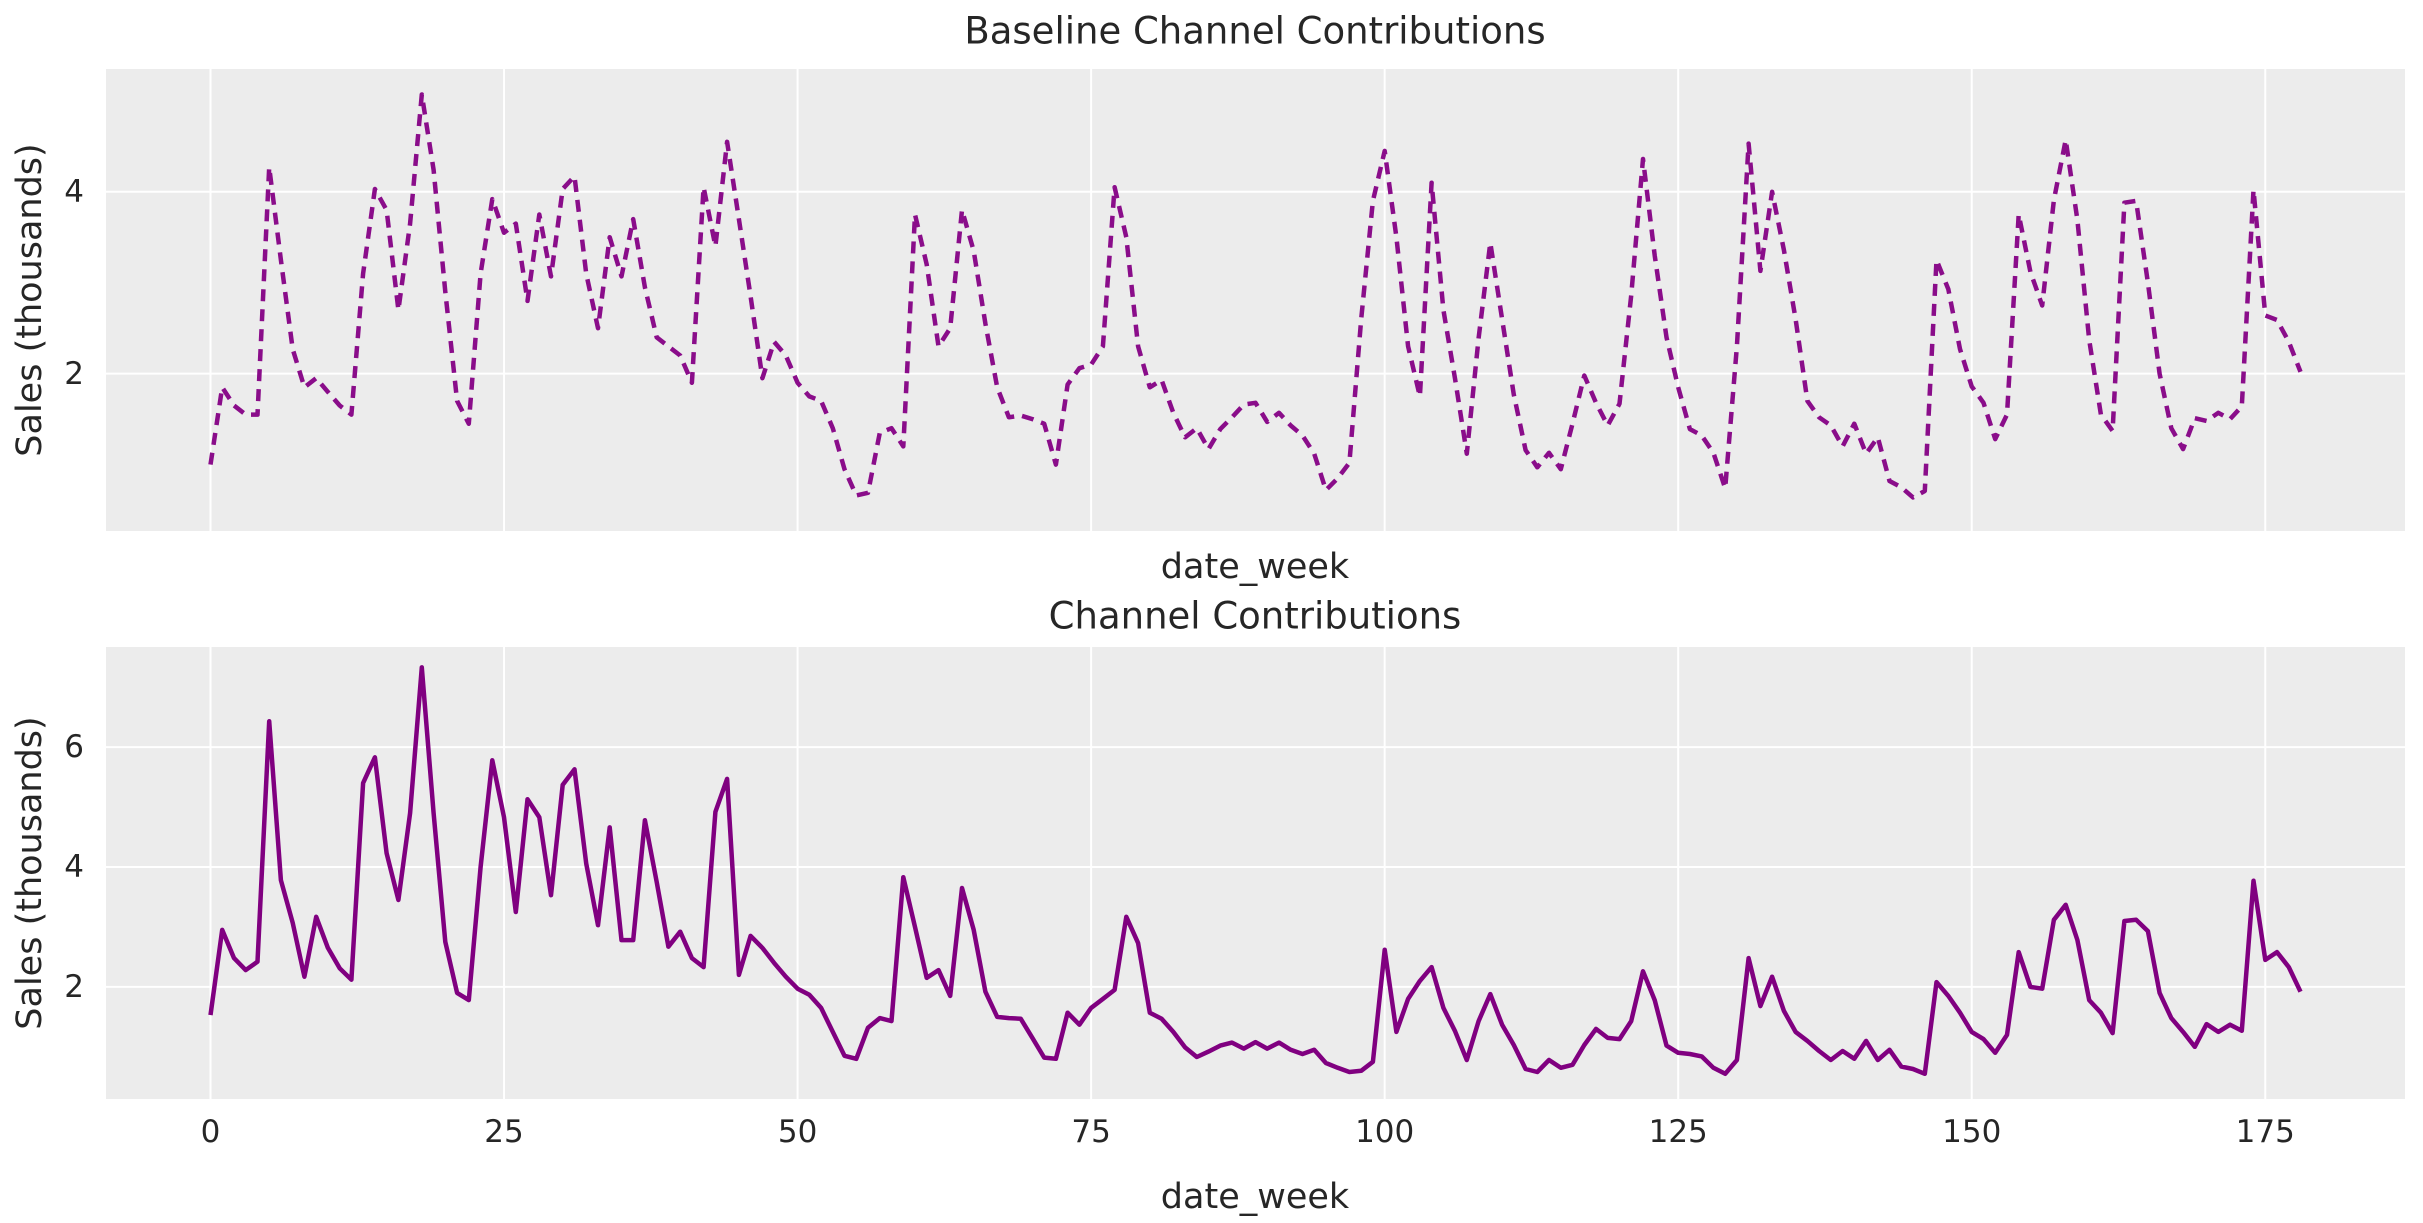 This screenshot has height=1223, width=2423. What do you see at coordinates (1091, 1132) in the screenshot?
I see `x-tick-label: 75` at bounding box center [1091, 1132].